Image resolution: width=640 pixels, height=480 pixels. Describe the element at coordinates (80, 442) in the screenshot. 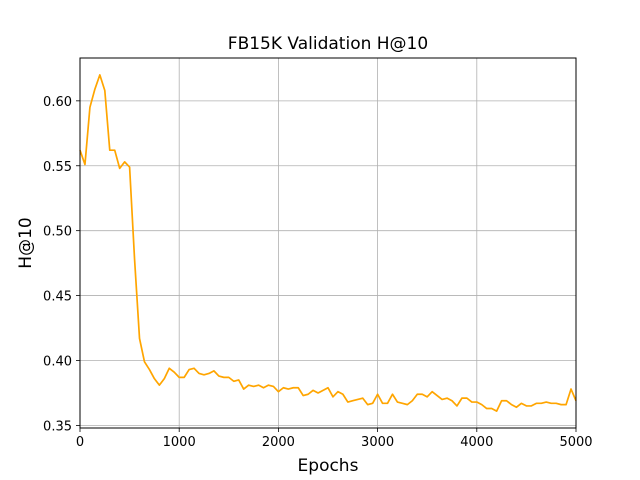

I see `x-tick-label: 0` at that location.